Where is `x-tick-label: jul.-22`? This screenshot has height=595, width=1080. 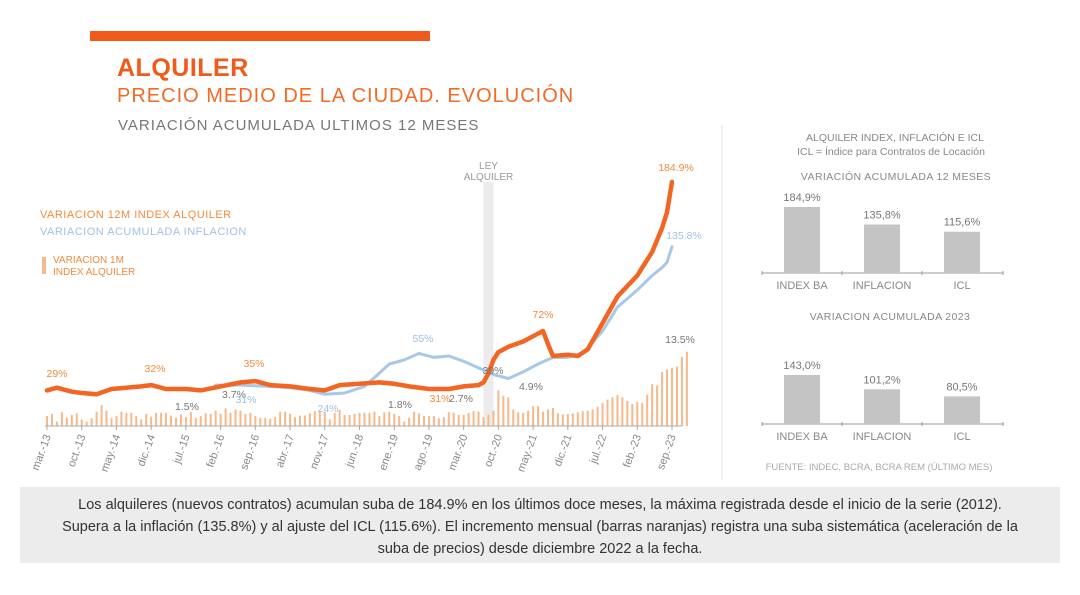 x-tick-label: jul.-22 is located at coordinates (599, 449).